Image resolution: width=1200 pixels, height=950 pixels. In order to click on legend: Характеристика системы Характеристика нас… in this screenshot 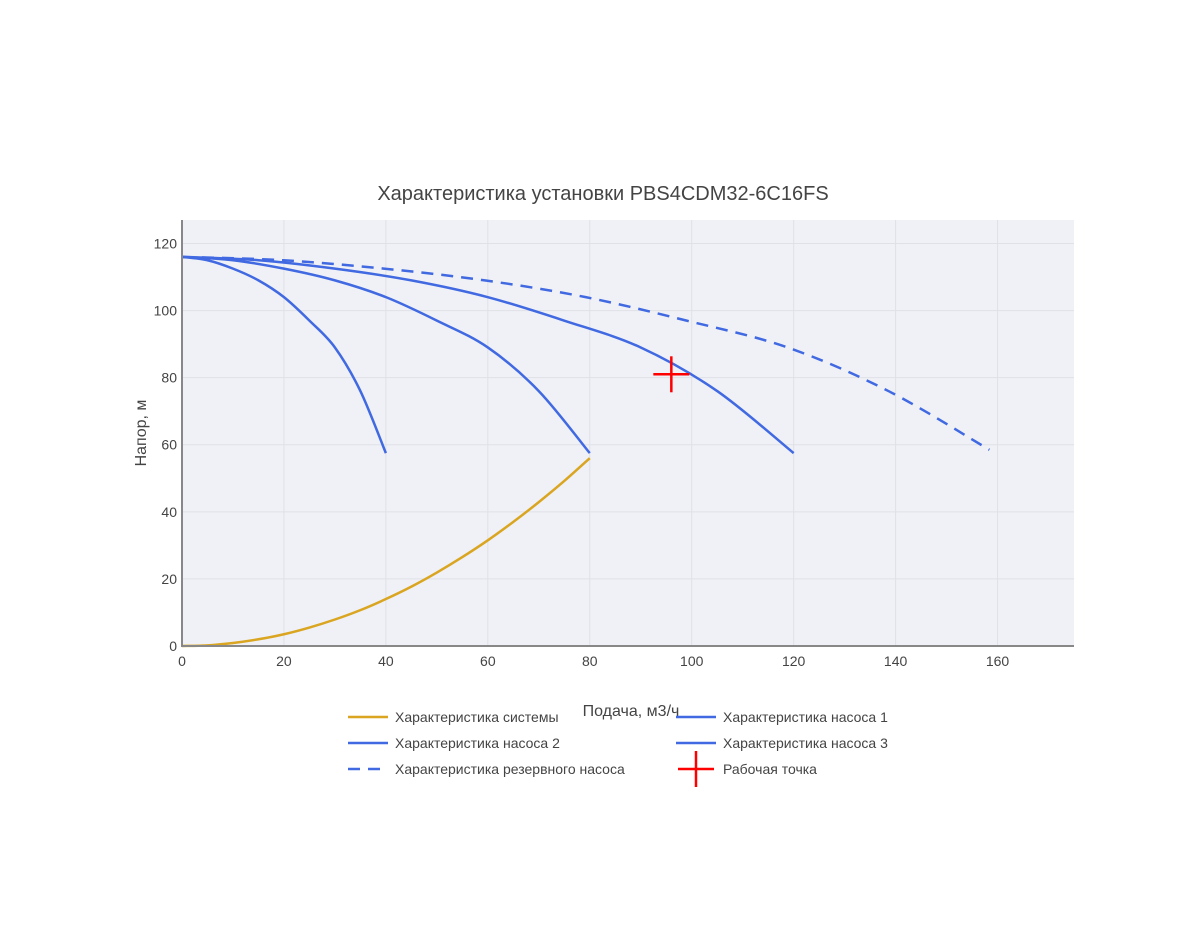, I will do `click(618, 748)`.